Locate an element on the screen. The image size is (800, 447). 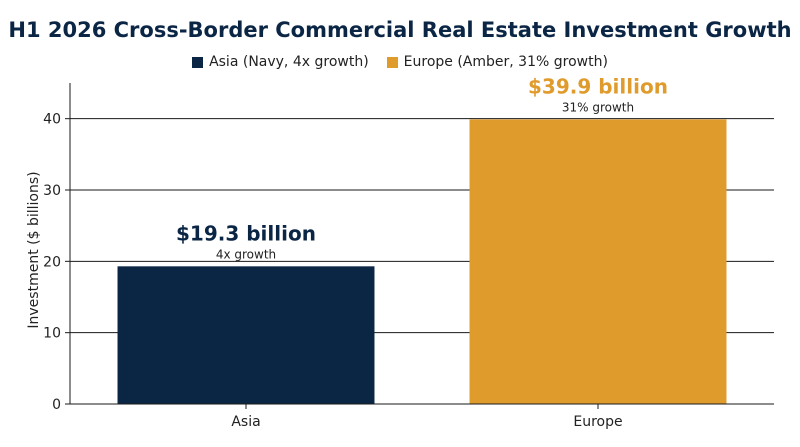
legend-label-asia: Asia (Navy, 4x growth) is located at coordinates (289, 62).